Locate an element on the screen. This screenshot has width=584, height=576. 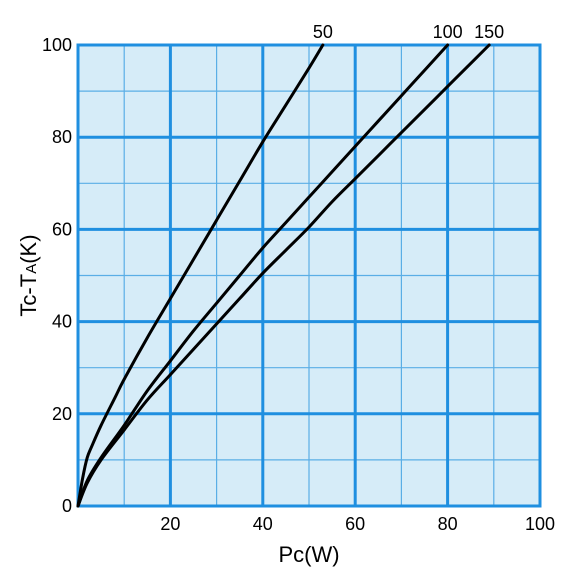
y-tick-label: 100 is located at coordinates (57, 45).